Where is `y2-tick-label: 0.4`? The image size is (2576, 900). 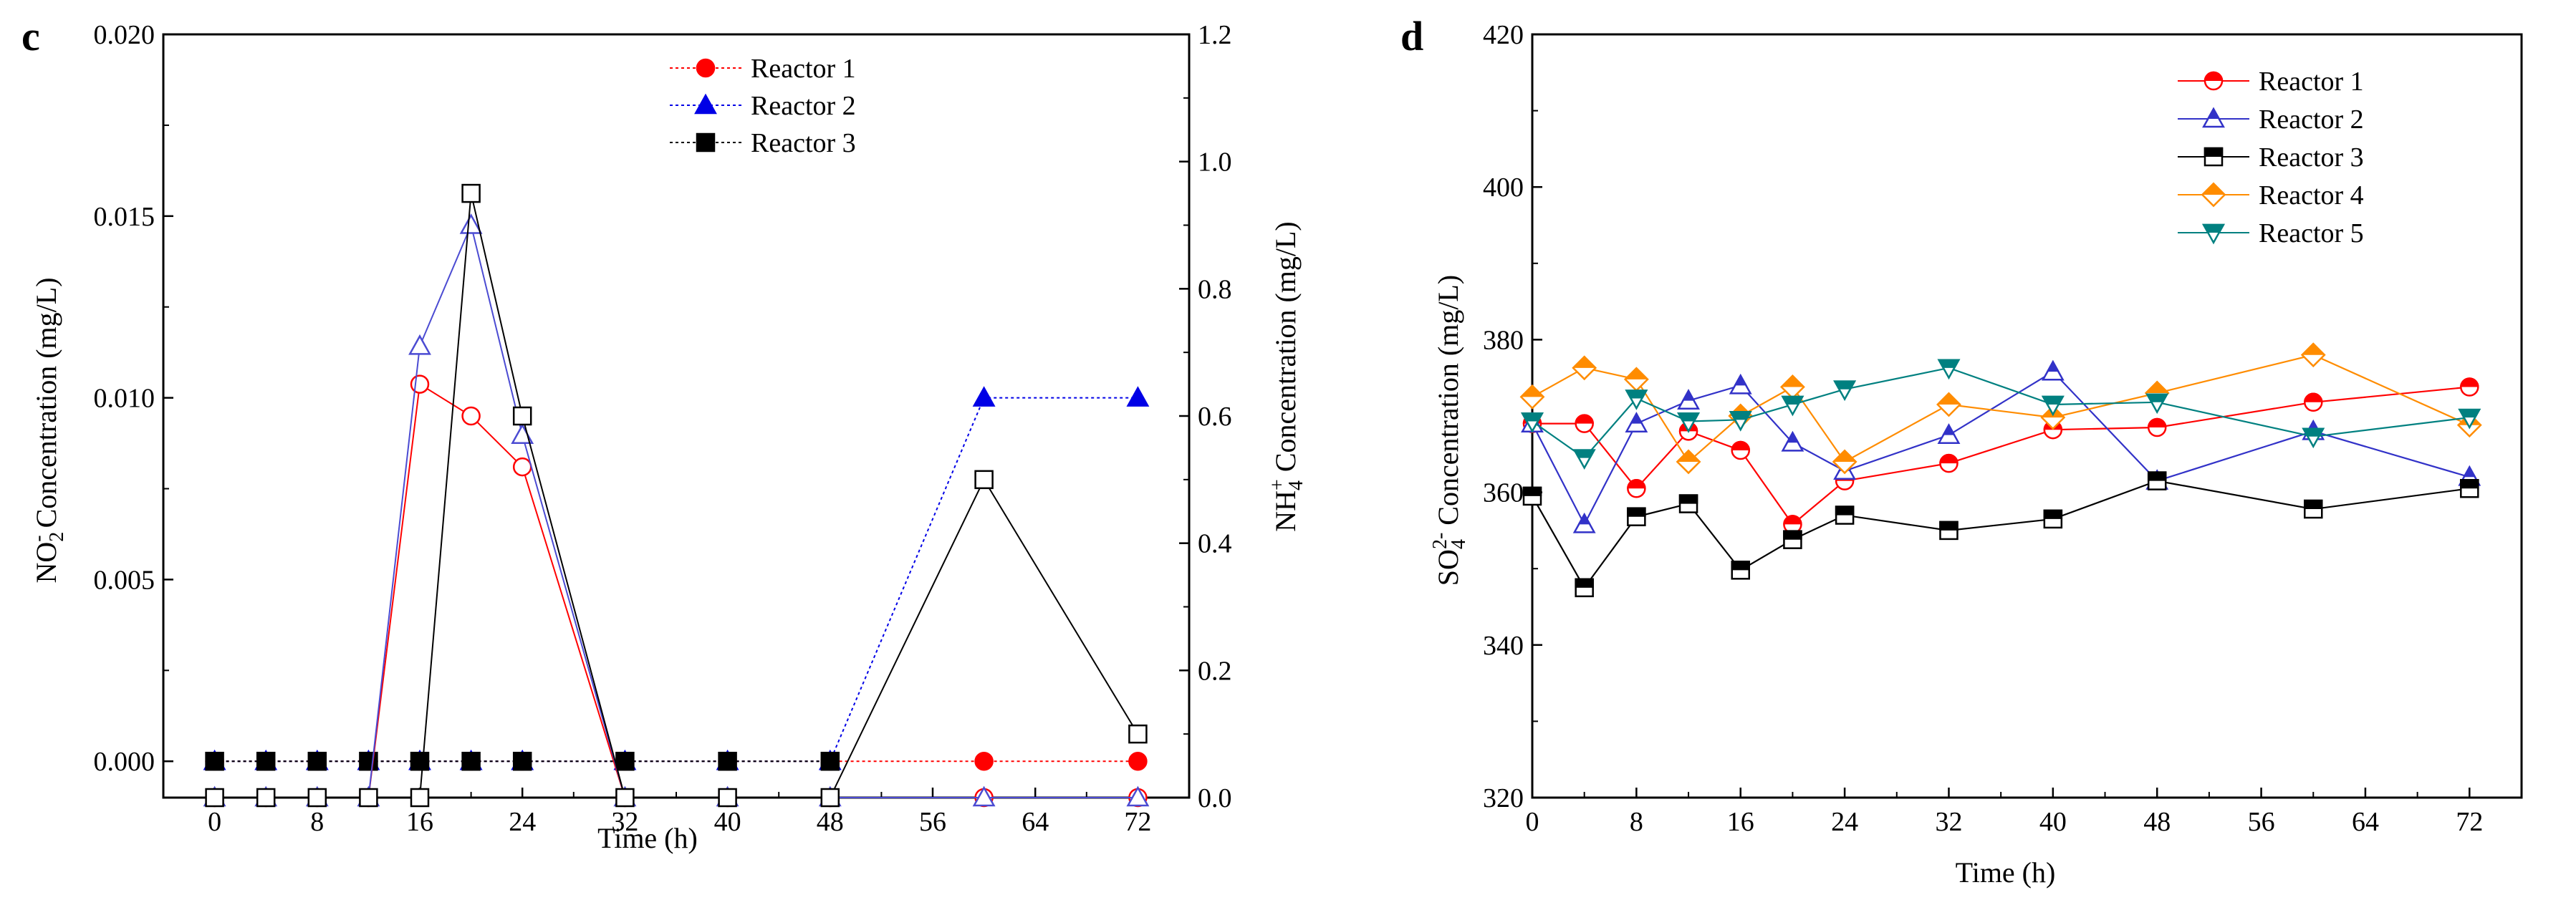
y2-tick-label: 0.4 is located at coordinates (1215, 544).